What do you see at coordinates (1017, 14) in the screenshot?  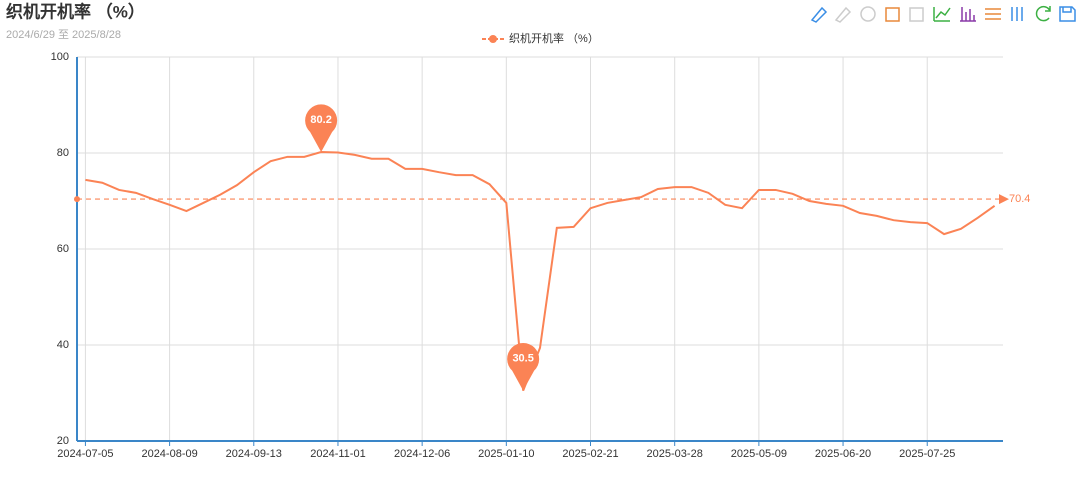 I see `tool-tiled` at bounding box center [1017, 14].